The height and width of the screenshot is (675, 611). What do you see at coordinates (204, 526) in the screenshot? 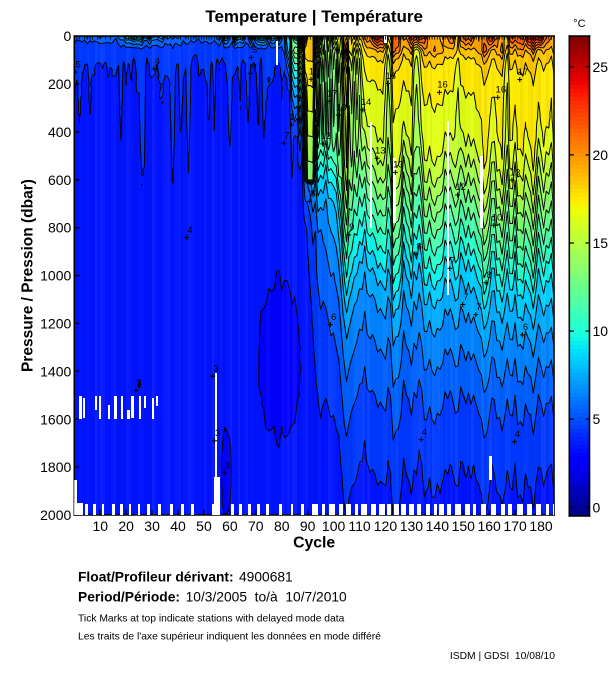
I see `svg-text: 50` at bounding box center [204, 526].